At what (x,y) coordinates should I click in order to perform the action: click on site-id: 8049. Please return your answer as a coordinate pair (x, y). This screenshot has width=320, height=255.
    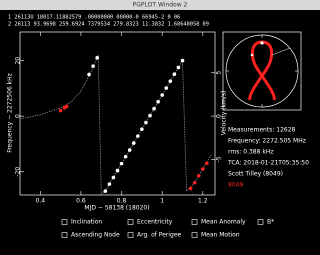
    Looking at the image, I should click on (235, 185).